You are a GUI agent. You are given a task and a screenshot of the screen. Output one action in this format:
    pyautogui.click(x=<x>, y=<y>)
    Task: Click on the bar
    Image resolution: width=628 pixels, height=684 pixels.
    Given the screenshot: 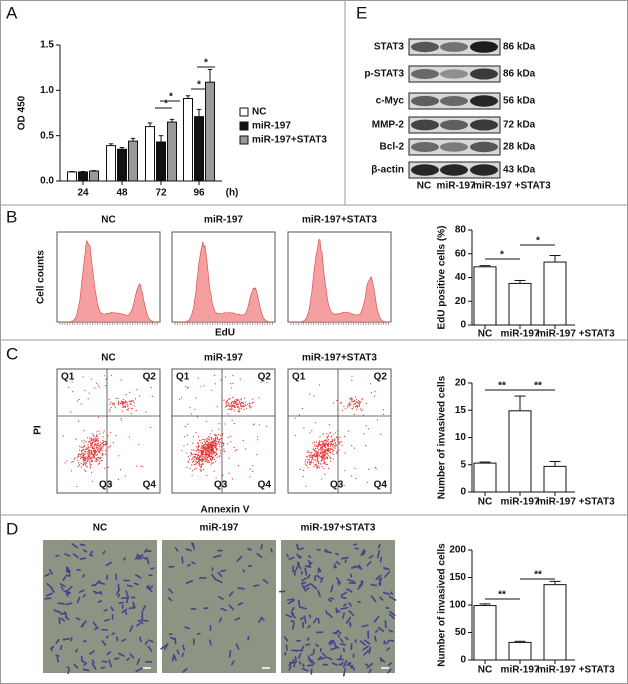 What is the action you would take?
    pyautogui.click(x=72, y=176)
    